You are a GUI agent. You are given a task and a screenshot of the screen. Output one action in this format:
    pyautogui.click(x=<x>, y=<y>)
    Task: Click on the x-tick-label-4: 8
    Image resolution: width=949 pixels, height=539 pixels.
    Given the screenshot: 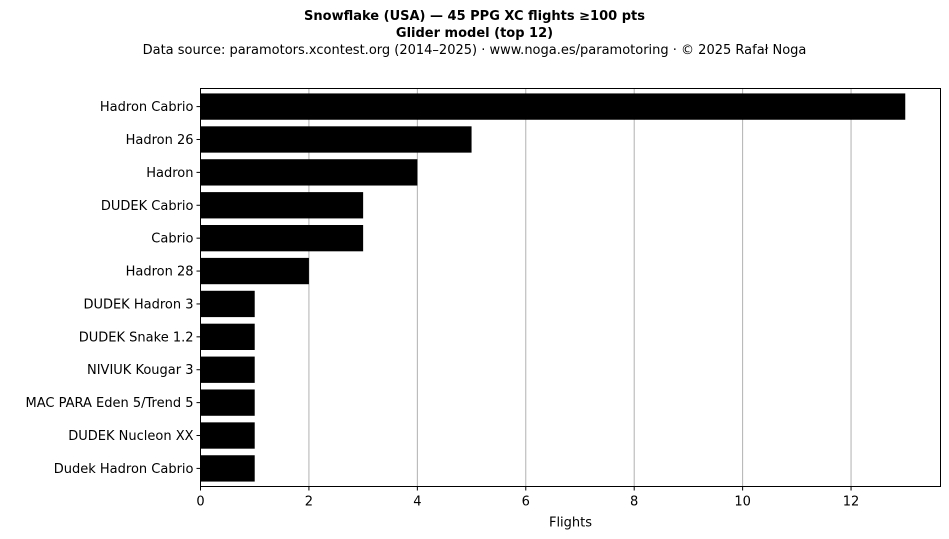 What is the action you would take?
    pyautogui.click(x=634, y=502)
    